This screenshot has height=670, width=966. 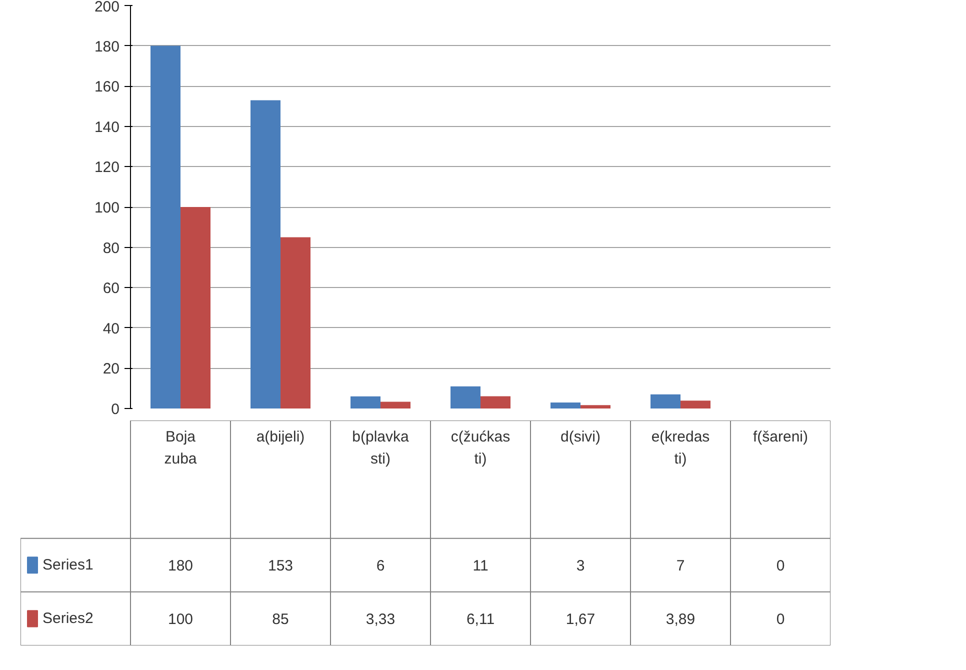 I want to click on data-label: 6, so click(x=380, y=566).